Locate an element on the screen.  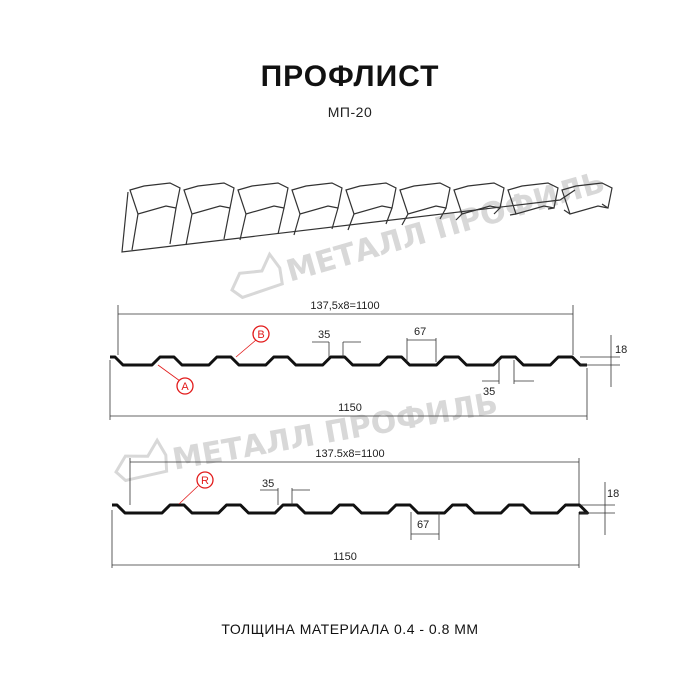
marker-r-label: R is located at coordinates (205, 481).